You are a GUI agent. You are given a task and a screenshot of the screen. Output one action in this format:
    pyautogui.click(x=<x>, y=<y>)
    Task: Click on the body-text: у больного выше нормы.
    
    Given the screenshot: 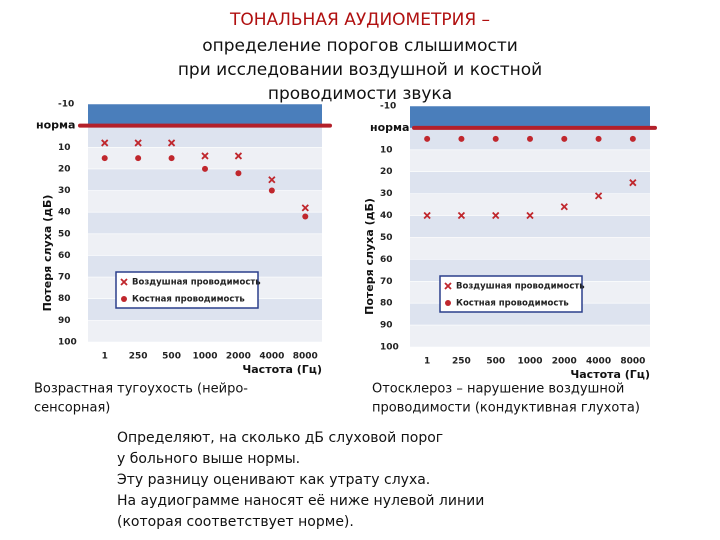 What is the action you would take?
    pyautogui.click(x=208, y=459)
    